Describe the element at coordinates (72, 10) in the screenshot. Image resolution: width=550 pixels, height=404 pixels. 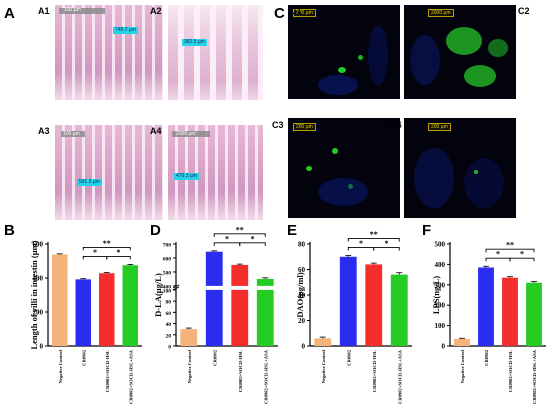
I see `scale-text-a1: 100 µm` at that location.